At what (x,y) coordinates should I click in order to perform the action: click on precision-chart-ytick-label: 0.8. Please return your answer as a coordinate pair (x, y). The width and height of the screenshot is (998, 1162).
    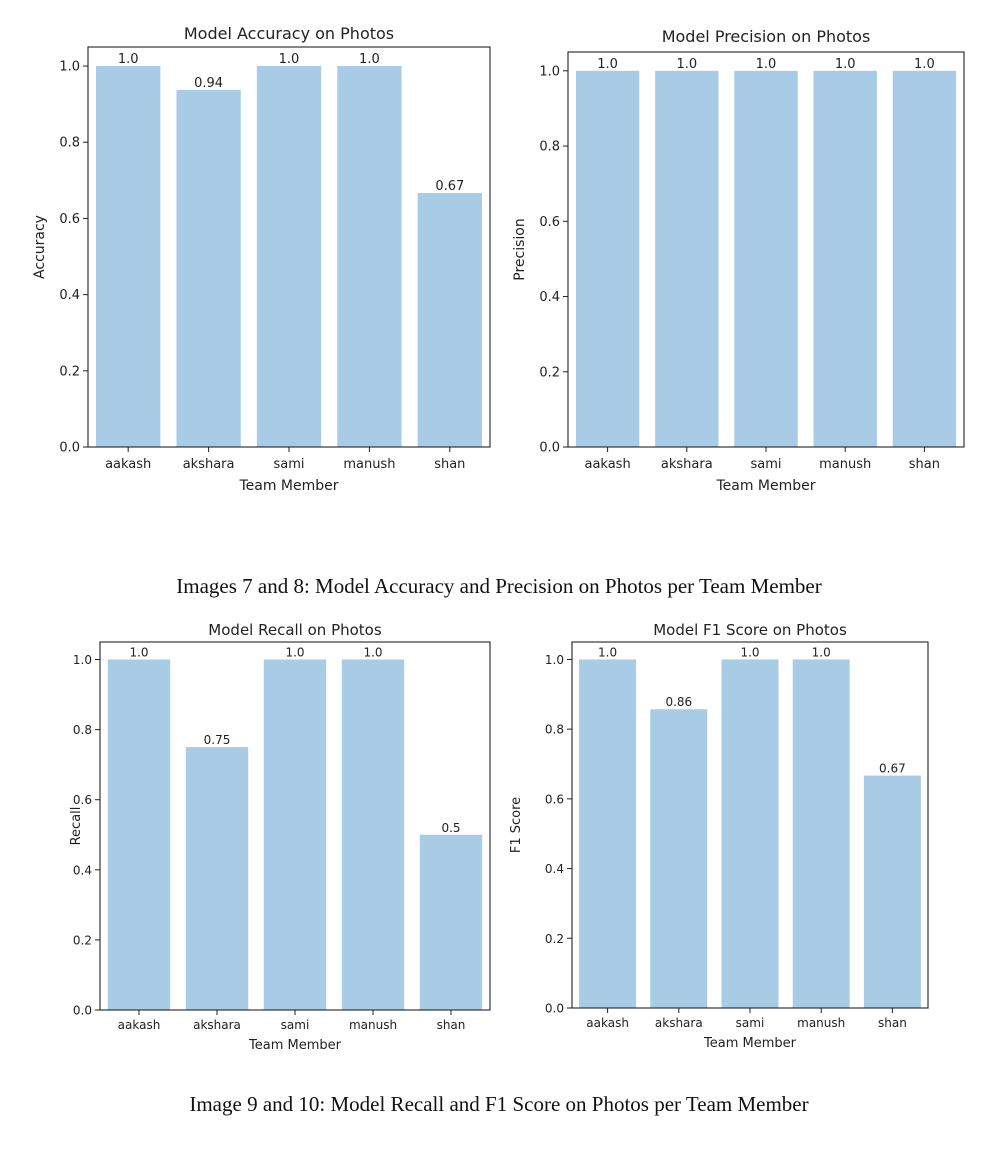
    Looking at the image, I should click on (549, 147).